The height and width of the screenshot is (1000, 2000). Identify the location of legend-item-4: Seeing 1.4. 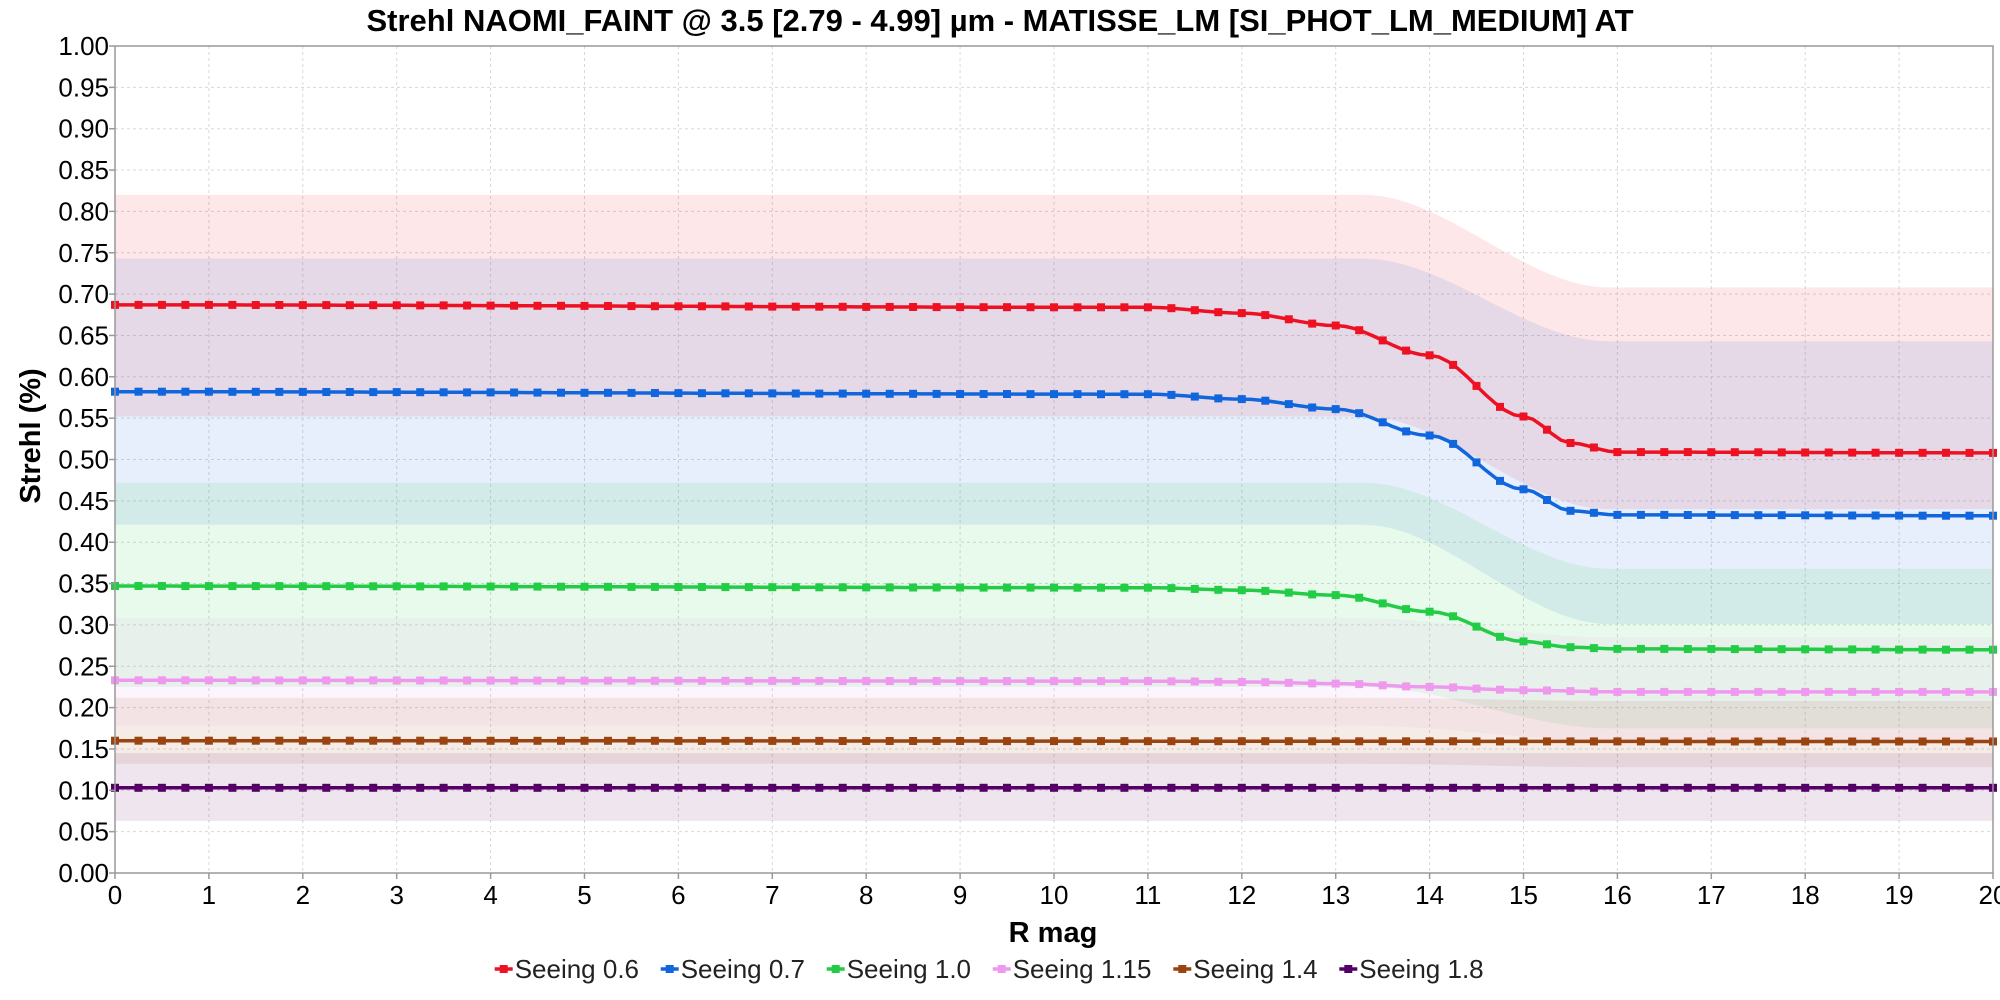
(1245, 969).